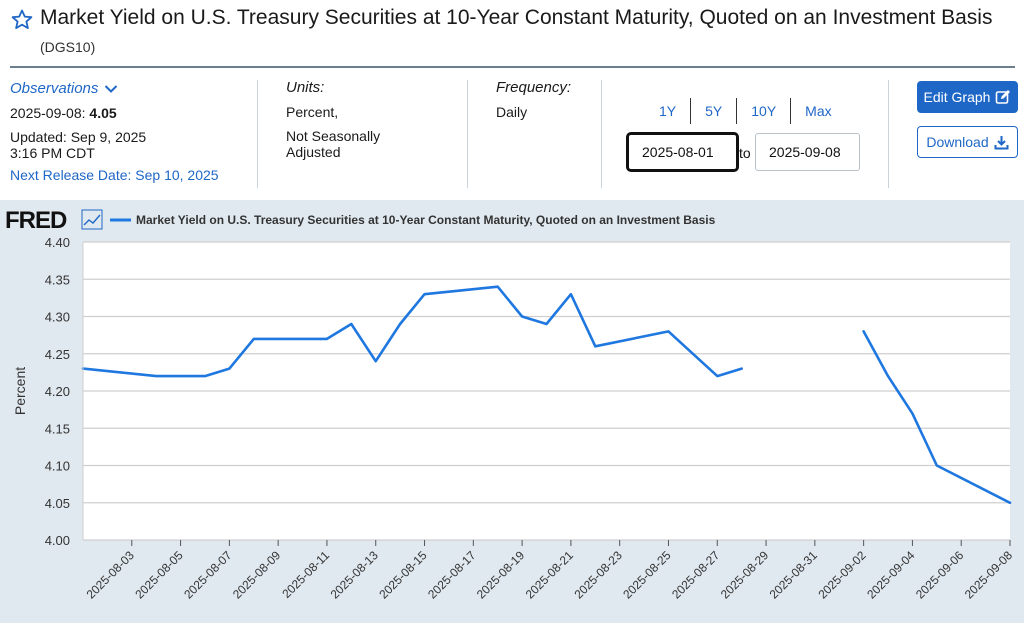 The height and width of the screenshot is (623, 1024). What do you see at coordinates (57, 466) in the screenshot?
I see `y-tick-label: 4.10` at bounding box center [57, 466].